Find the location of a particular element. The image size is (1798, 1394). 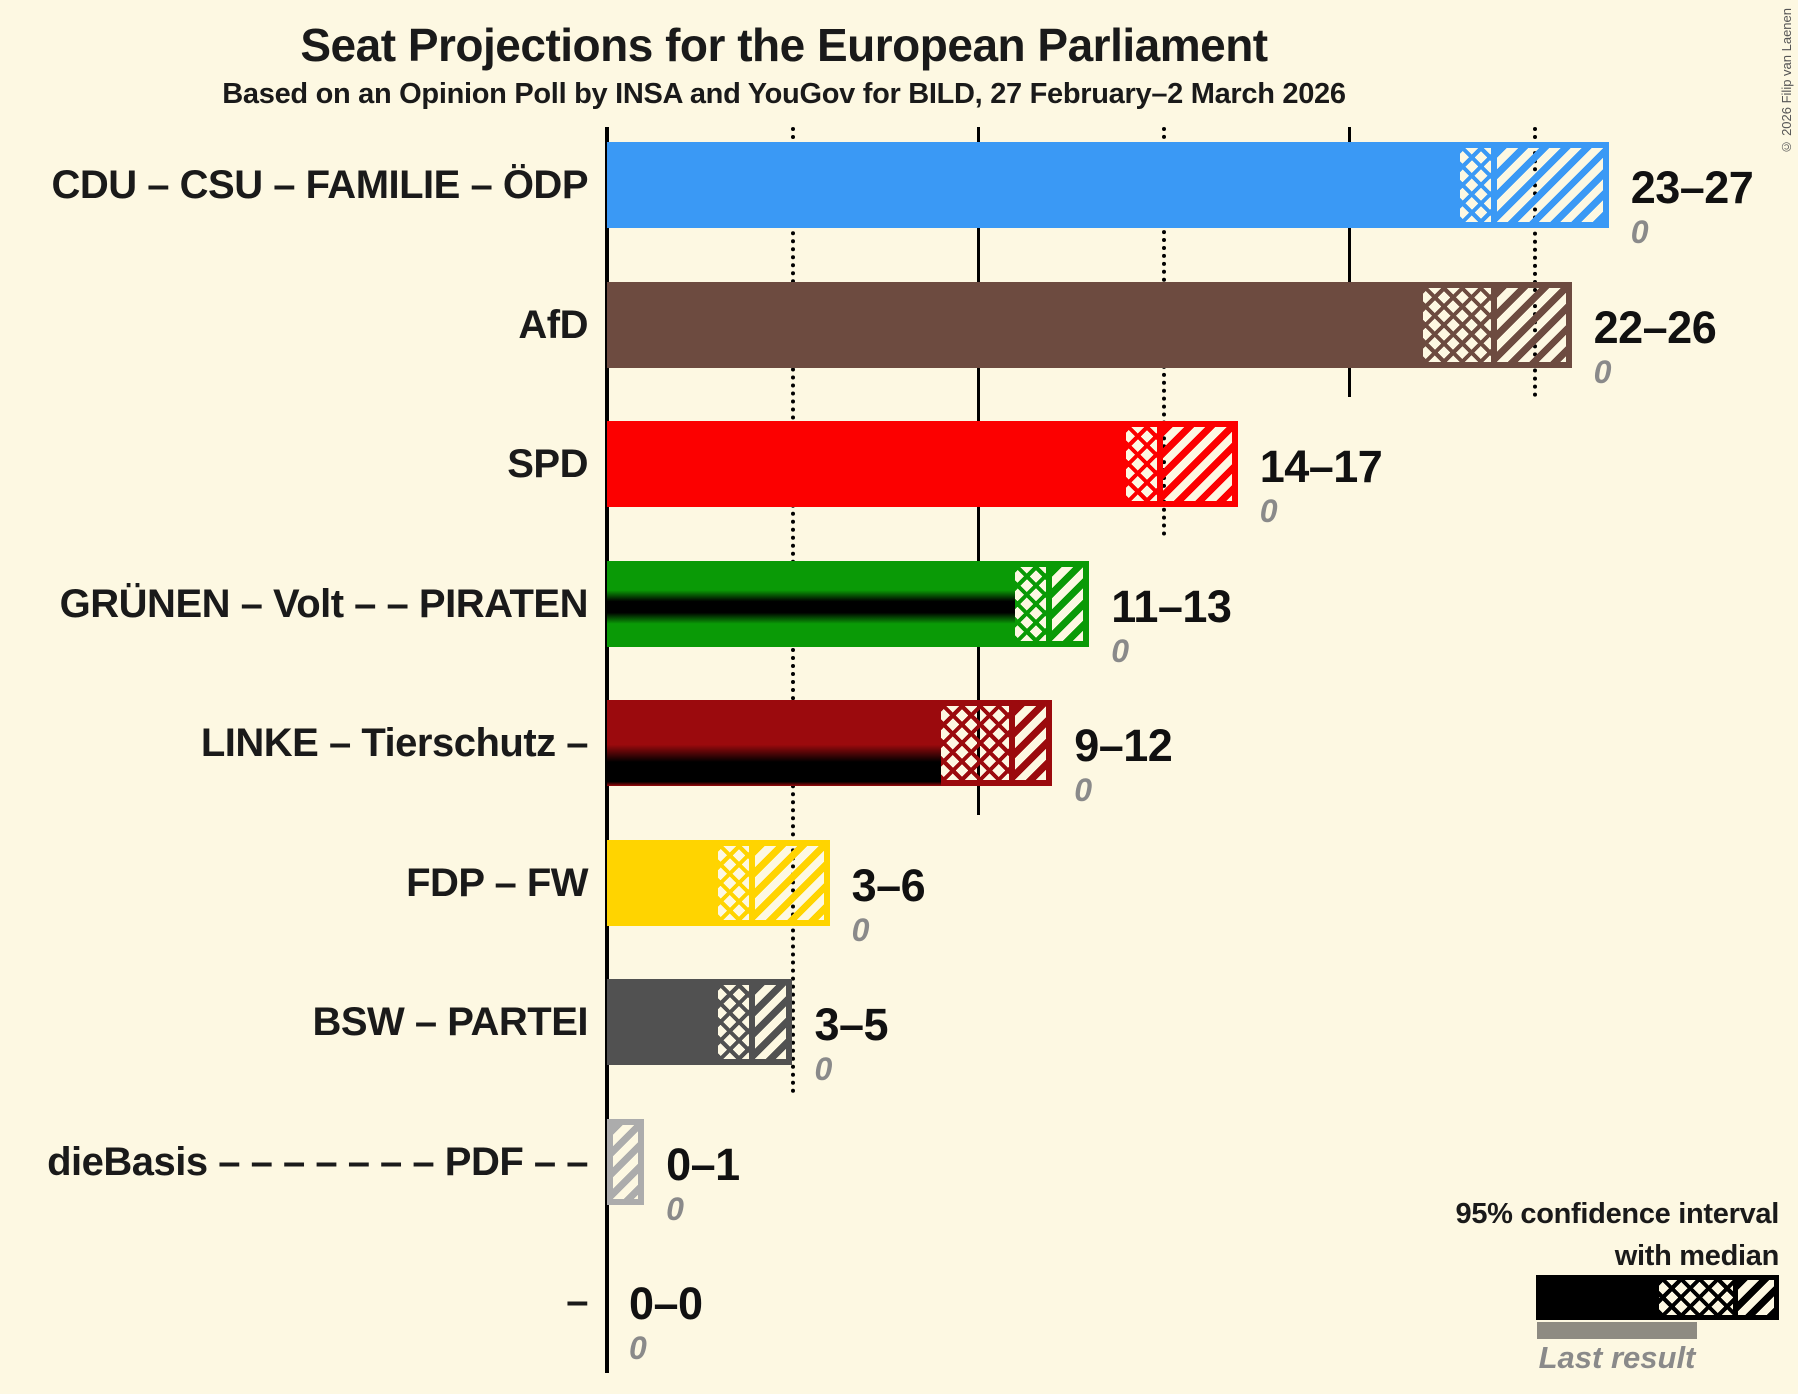

party-label: CDU – CSU – FAMILIE – ÖDP is located at coordinates (320, 185).